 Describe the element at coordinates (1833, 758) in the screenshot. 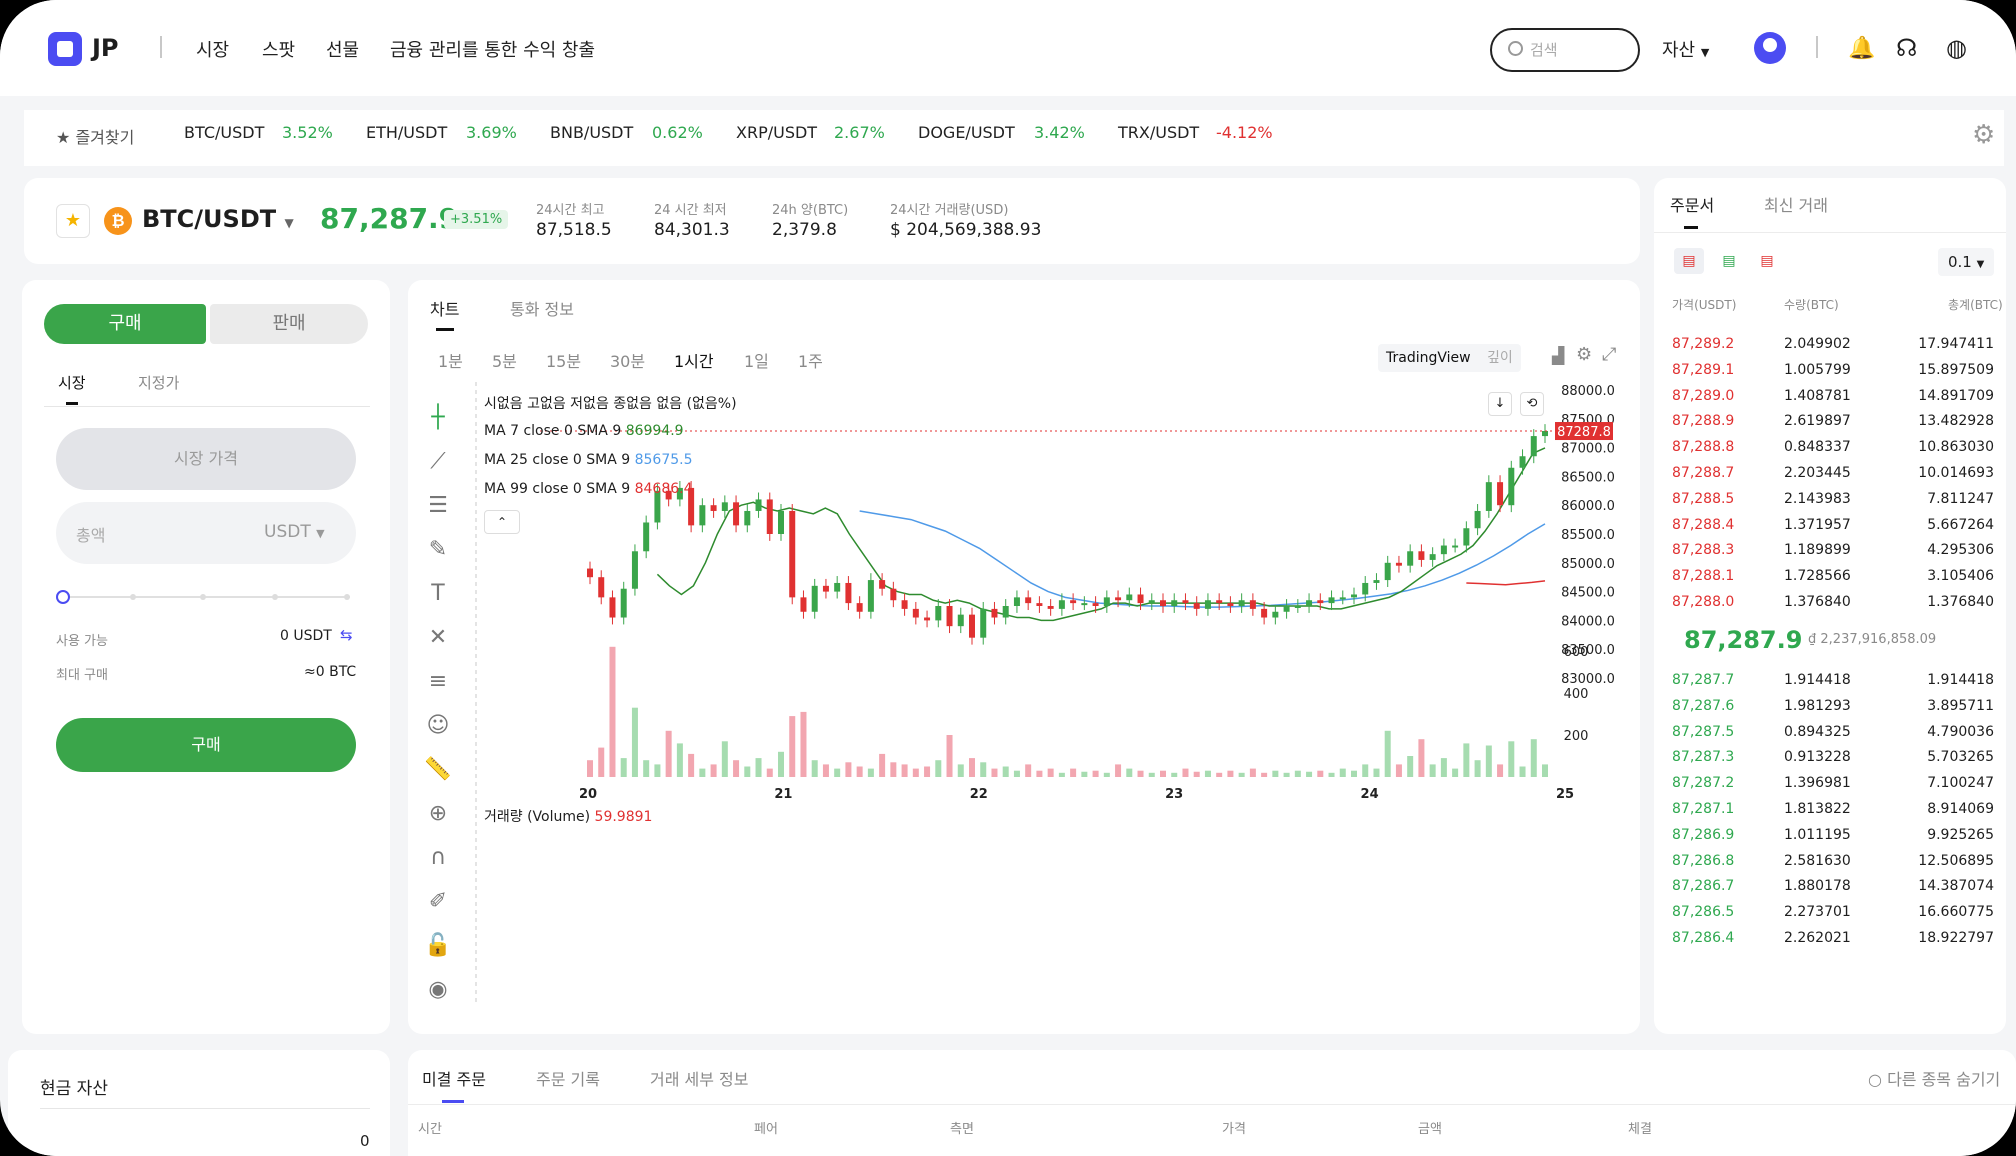

I see `orderbook-row: 87,287.3 0.913228 5.703265` at that location.